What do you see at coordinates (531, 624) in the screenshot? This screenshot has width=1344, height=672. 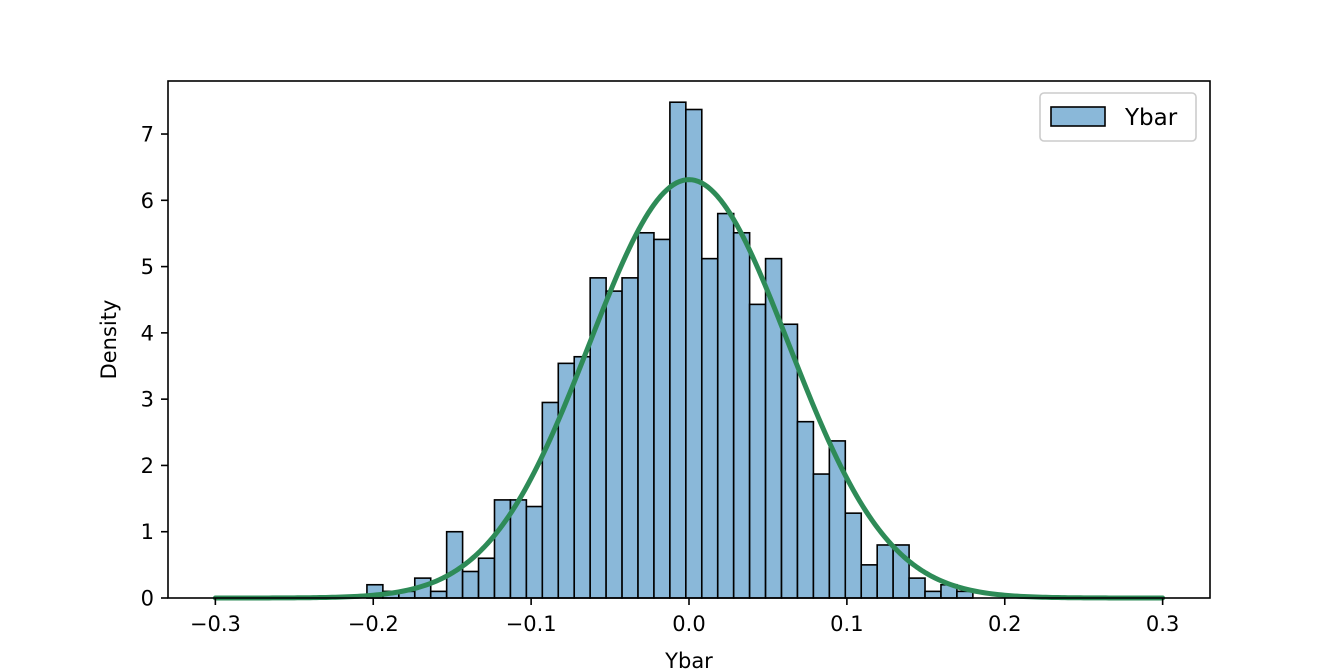 I see `x-tick-label: −0.1` at bounding box center [531, 624].